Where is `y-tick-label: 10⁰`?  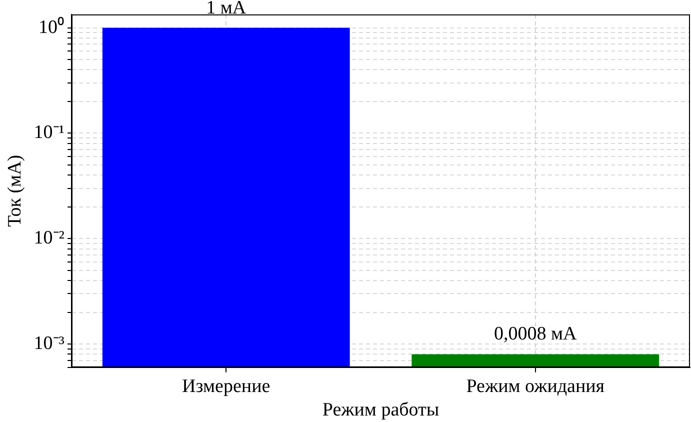
y-tick-label: 10⁰ is located at coordinates (51, 27).